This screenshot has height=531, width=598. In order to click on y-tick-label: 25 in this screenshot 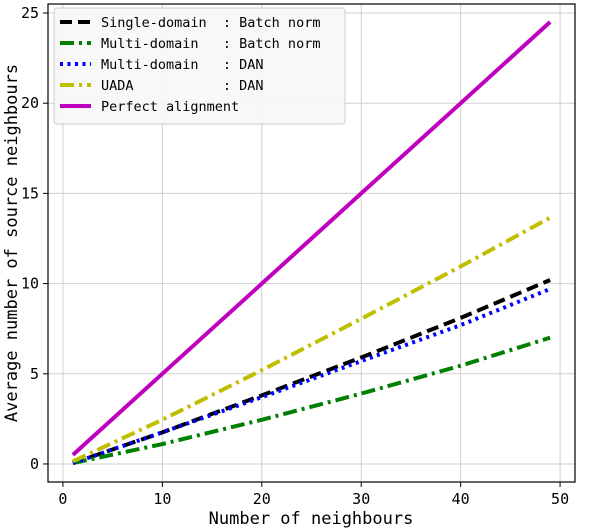, I will do `click(30, 13)`.